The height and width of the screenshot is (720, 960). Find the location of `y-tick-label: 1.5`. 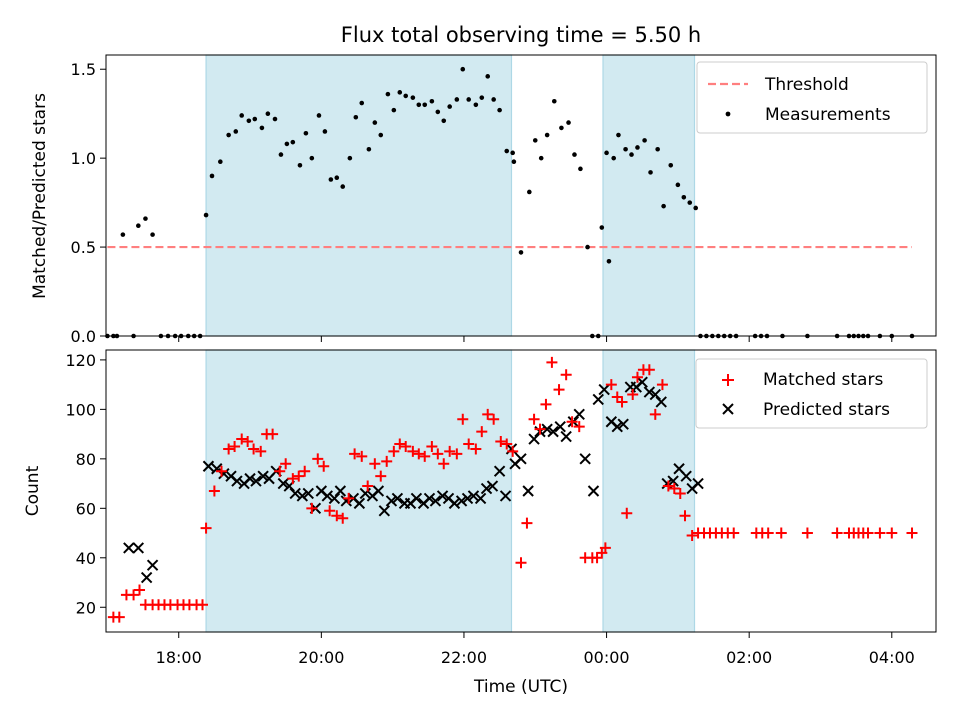

y-tick-label: 1.5 is located at coordinates (83, 69).